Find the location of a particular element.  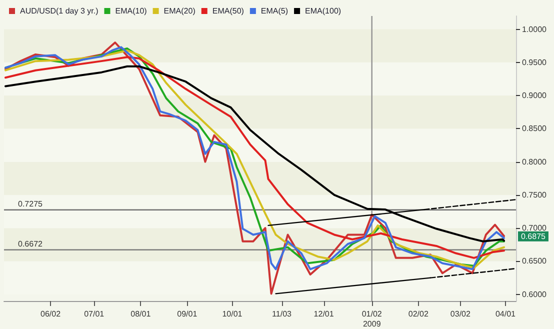

x-tick-label: 02/02 is located at coordinates (418, 314).